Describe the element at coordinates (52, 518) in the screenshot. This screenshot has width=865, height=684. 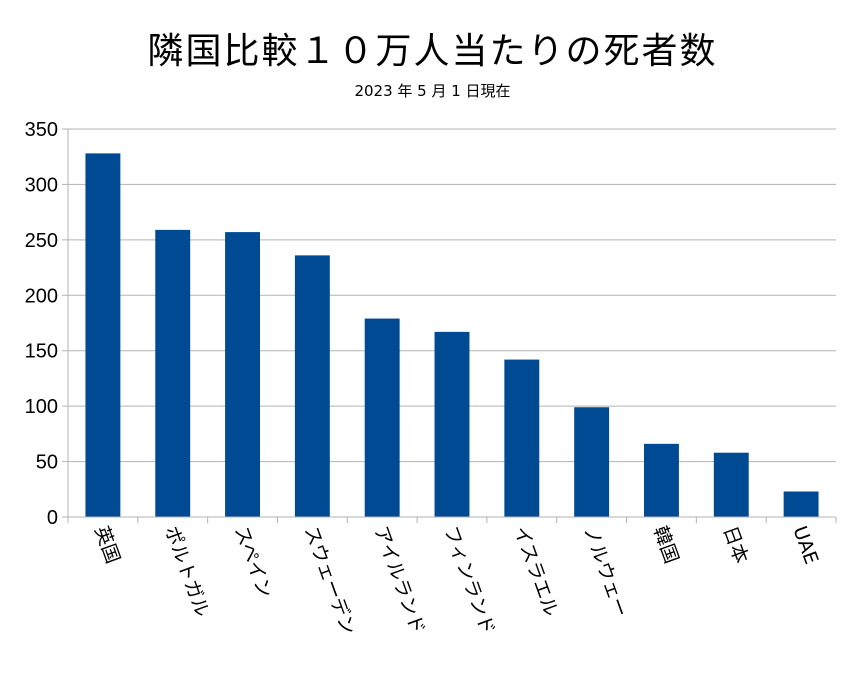
I see `y-tick-label: 0` at that location.